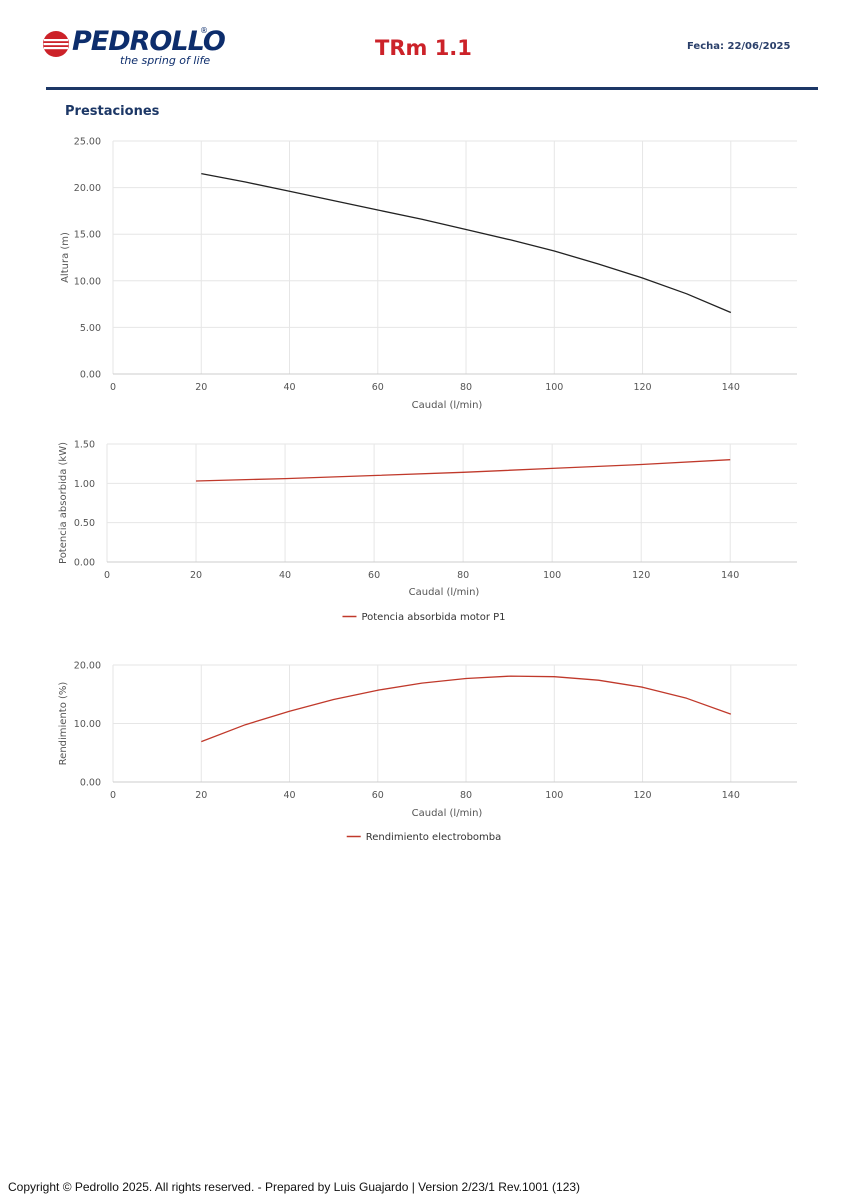 The height and width of the screenshot is (1200, 849). Describe the element at coordinates (87, 142) in the screenshot. I see `y-tick-label: 25.00` at that location.